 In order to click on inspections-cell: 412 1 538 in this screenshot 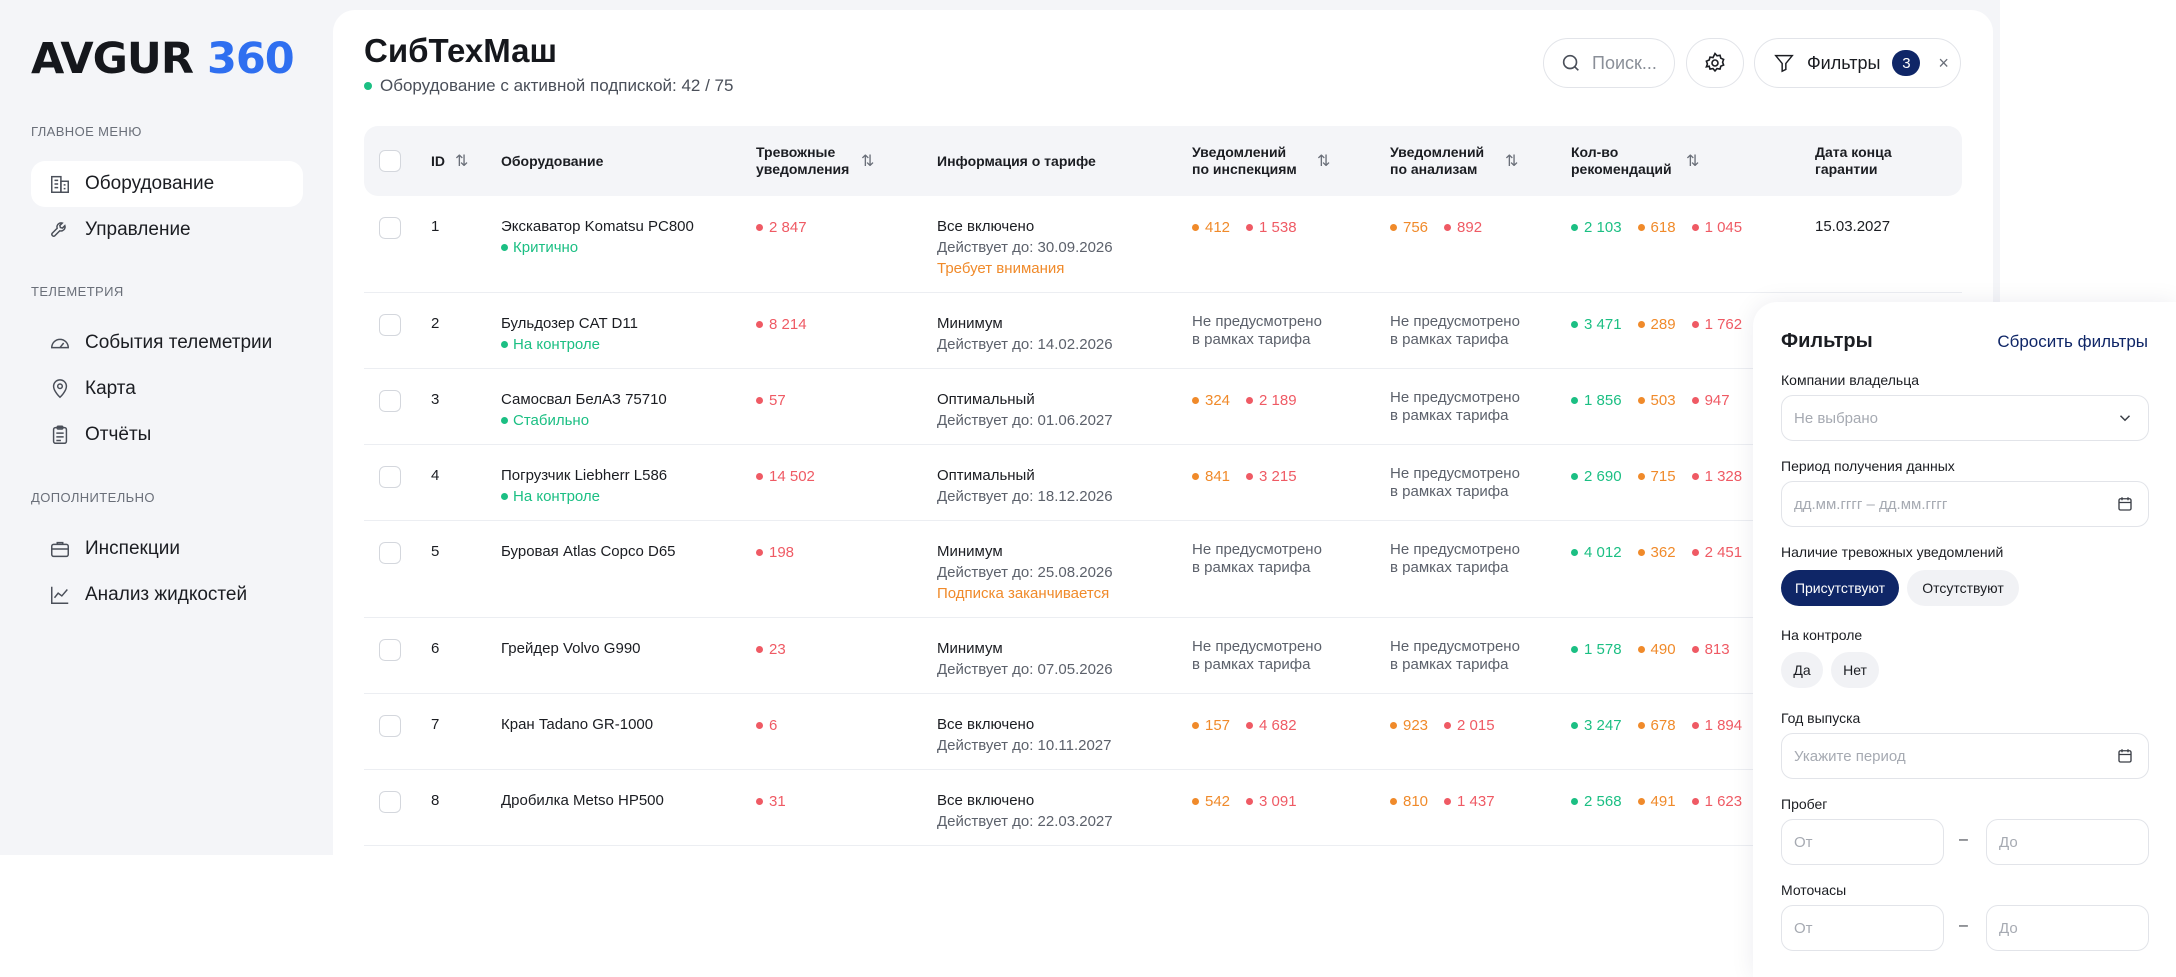, I will do `click(1252, 227)`.